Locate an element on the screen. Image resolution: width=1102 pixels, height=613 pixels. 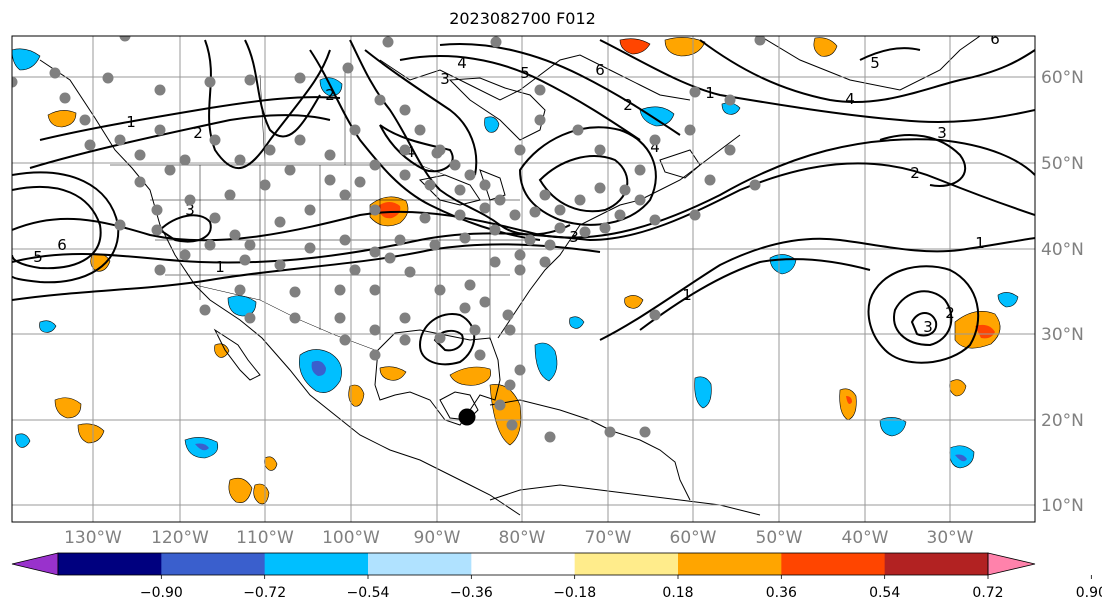
negative-anomaly-core is located at coordinates (202, 447).